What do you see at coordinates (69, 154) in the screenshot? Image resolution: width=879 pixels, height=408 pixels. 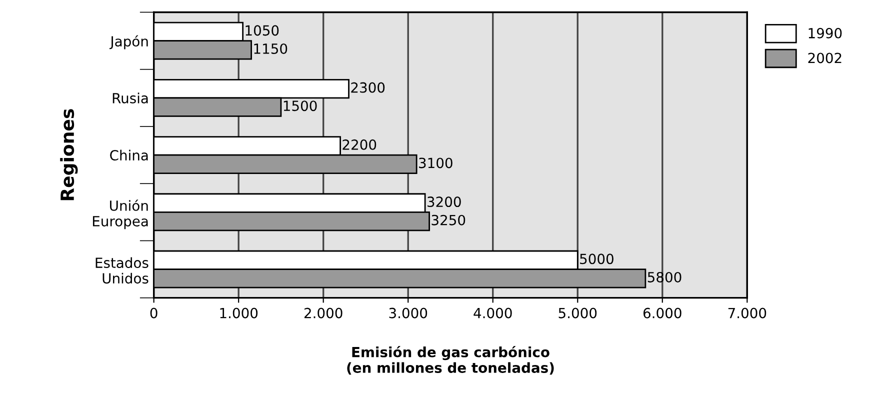 I see `y-axis-title: Regiones` at bounding box center [69, 154].